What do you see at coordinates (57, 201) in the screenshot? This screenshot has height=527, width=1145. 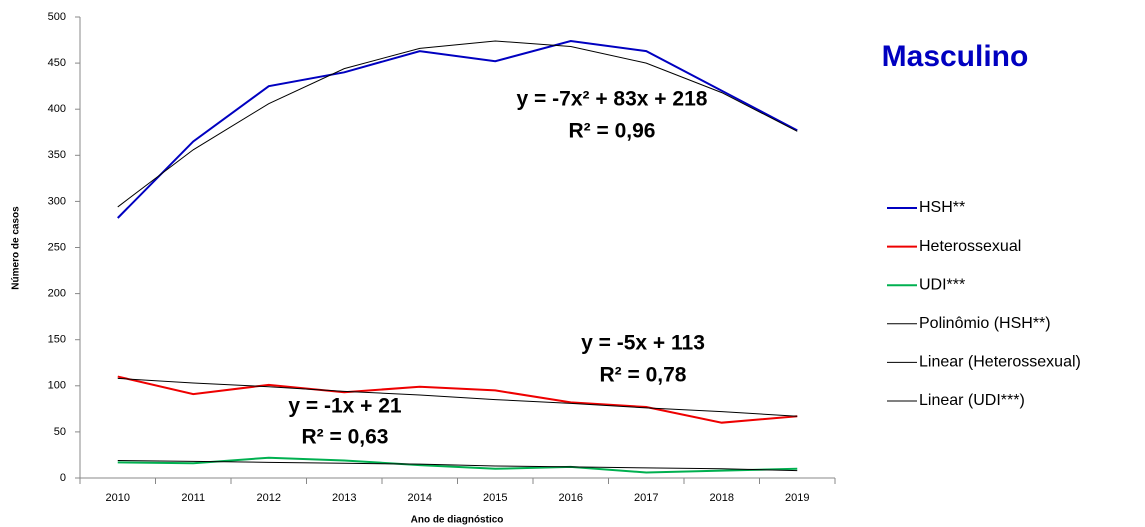 I see `y-tick-label: 300` at bounding box center [57, 201].